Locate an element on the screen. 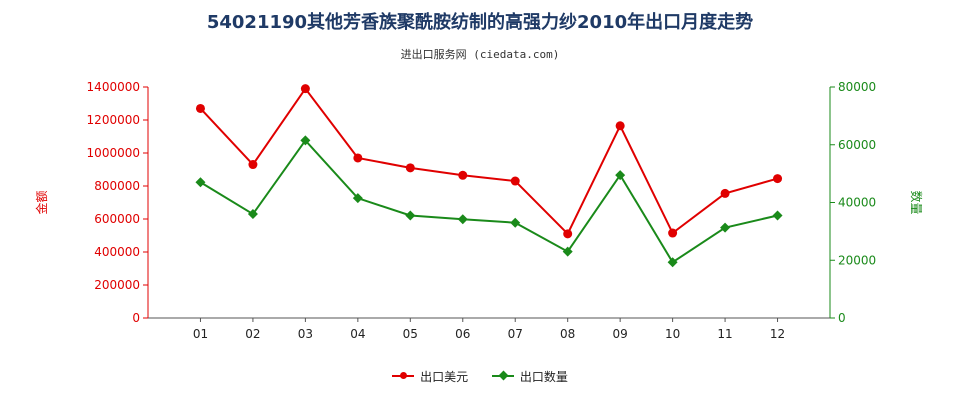 Image resolution: width=960 pixels, height=400 pixels. y-left-axis-label: 金额 is located at coordinates (41, 202).